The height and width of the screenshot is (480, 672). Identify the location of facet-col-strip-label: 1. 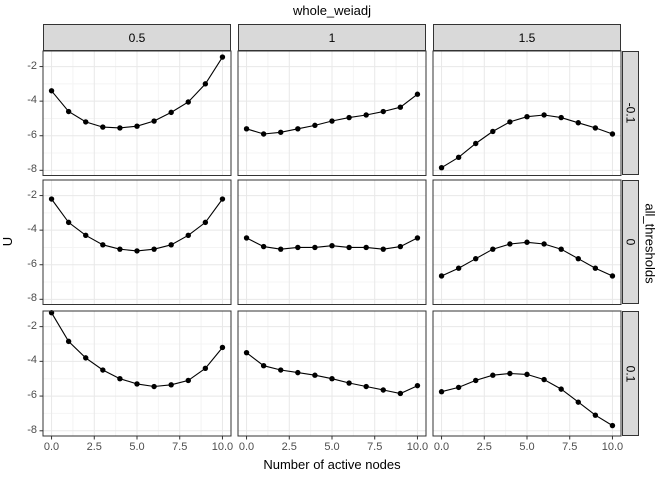
(332, 37).